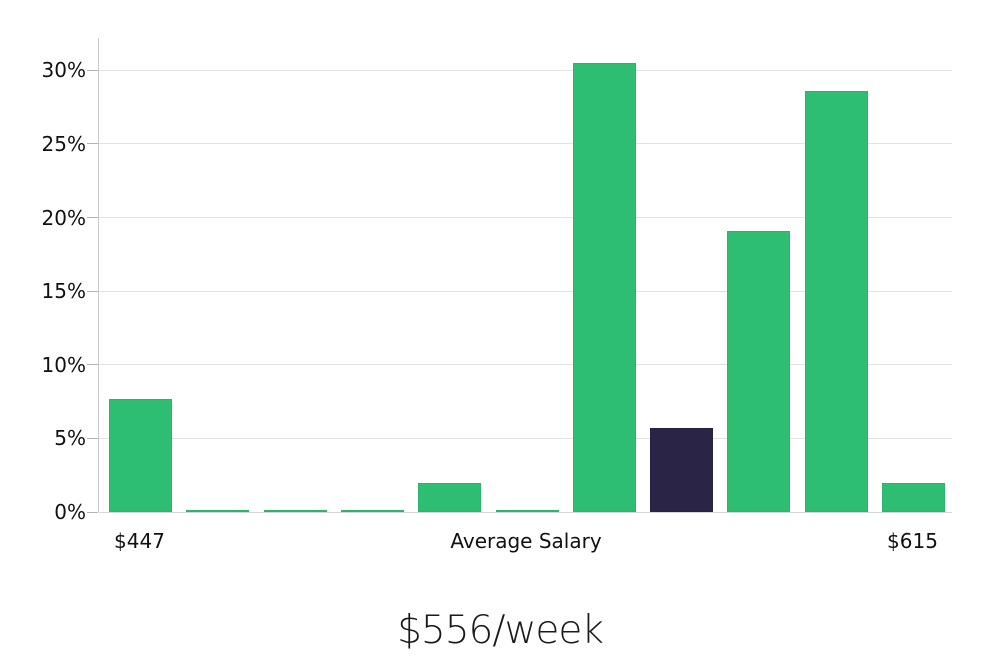 This screenshot has height=660, width=1000. Describe the element at coordinates (525, 70) in the screenshot. I see `gridline-30%` at that location.